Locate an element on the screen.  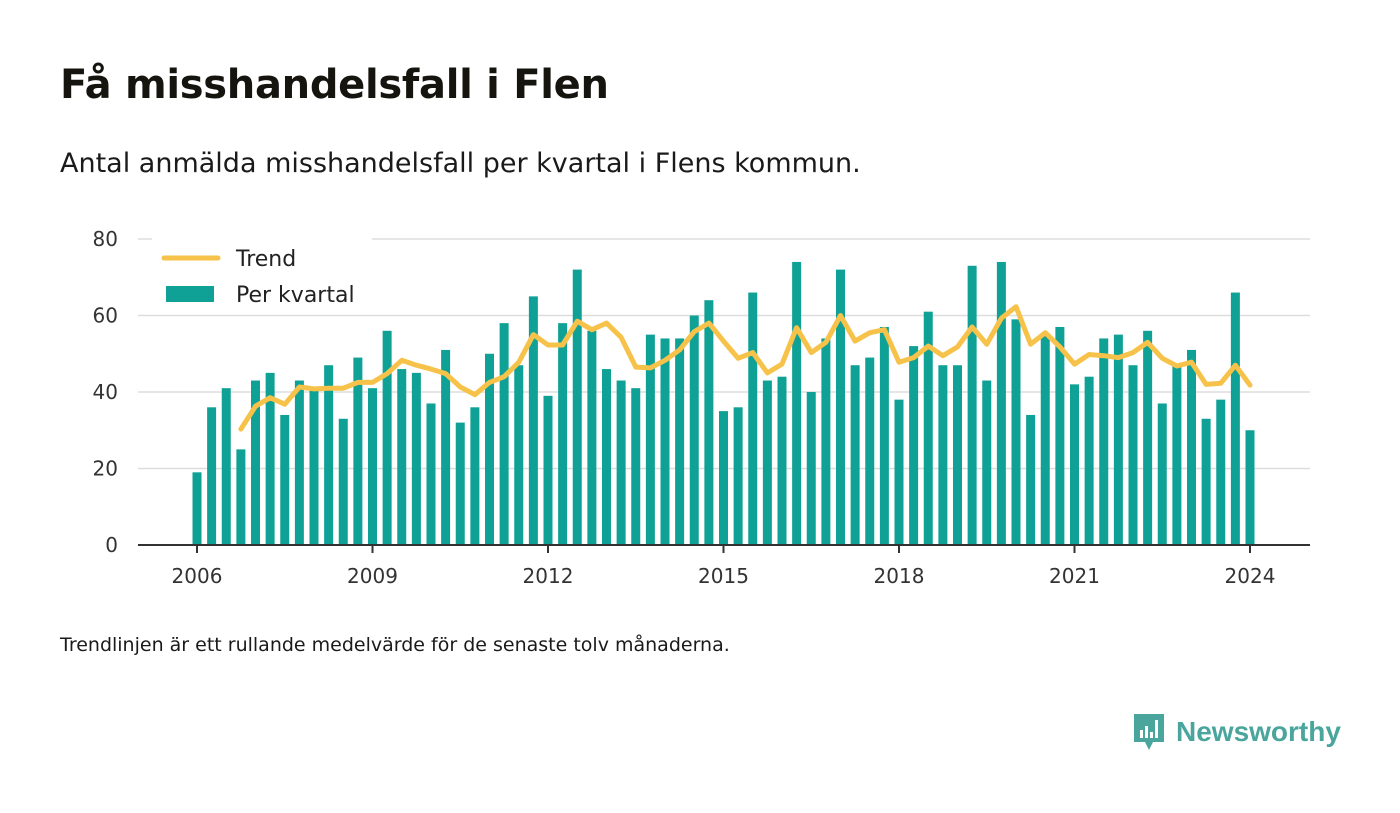
y-tick-label: 20 is located at coordinates (105, 469).